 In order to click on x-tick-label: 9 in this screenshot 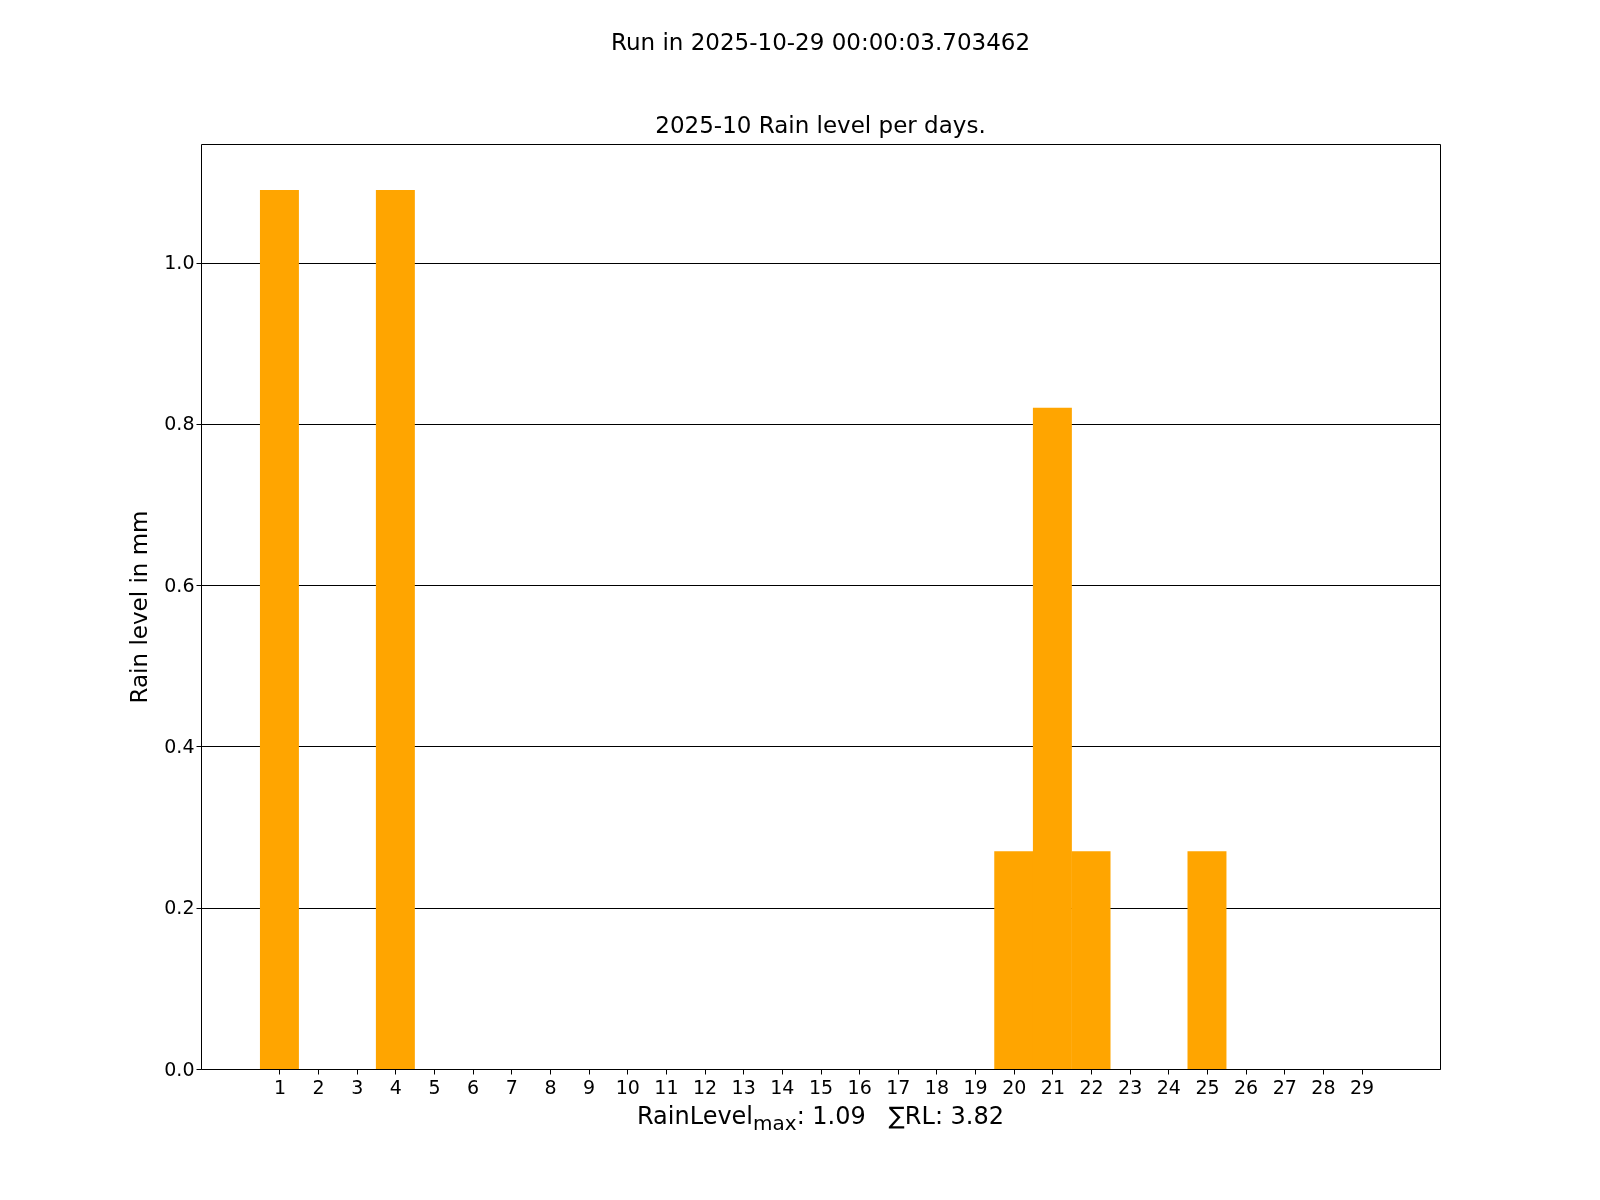, I will do `click(589, 1086)`.